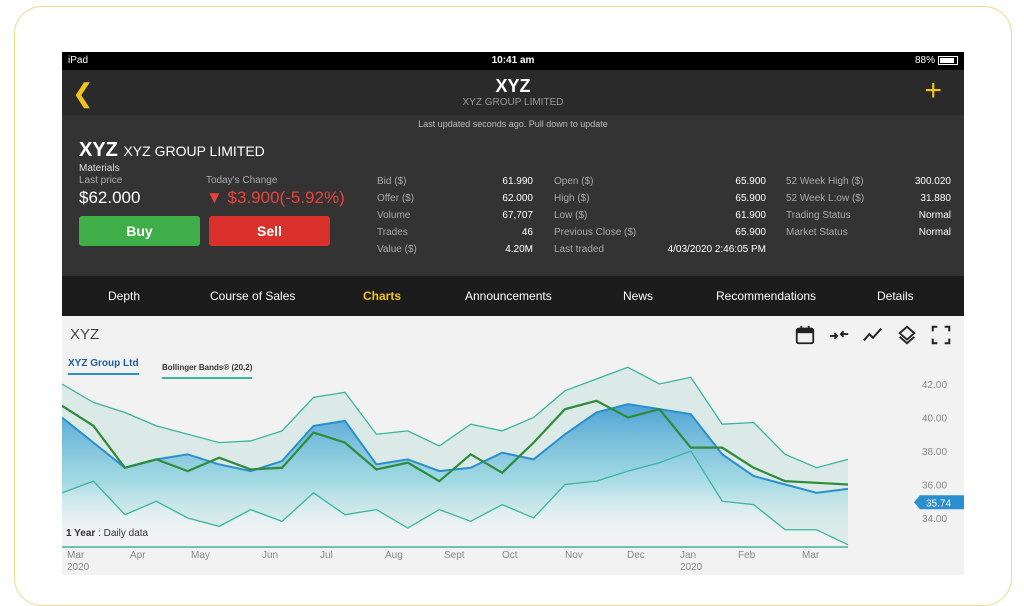  What do you see at coordinates (934, 486) in the screenshot?
I see `y-tick-label: 36.00` at bounding box center [934, 486].